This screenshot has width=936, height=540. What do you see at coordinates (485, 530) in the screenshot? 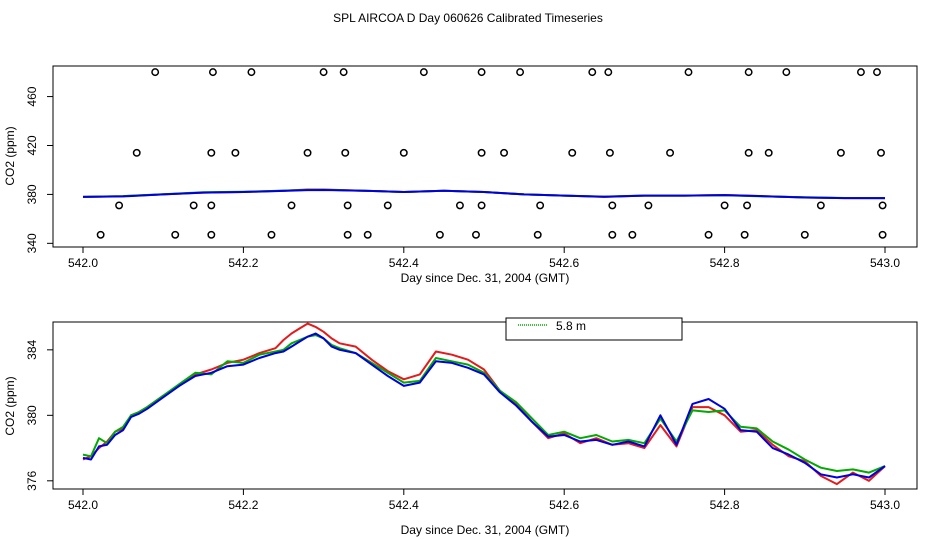
I see `bottom-x-axis-label: Day since Dec. 31, 2004 (GMT)` at bounding box center [485, 530].